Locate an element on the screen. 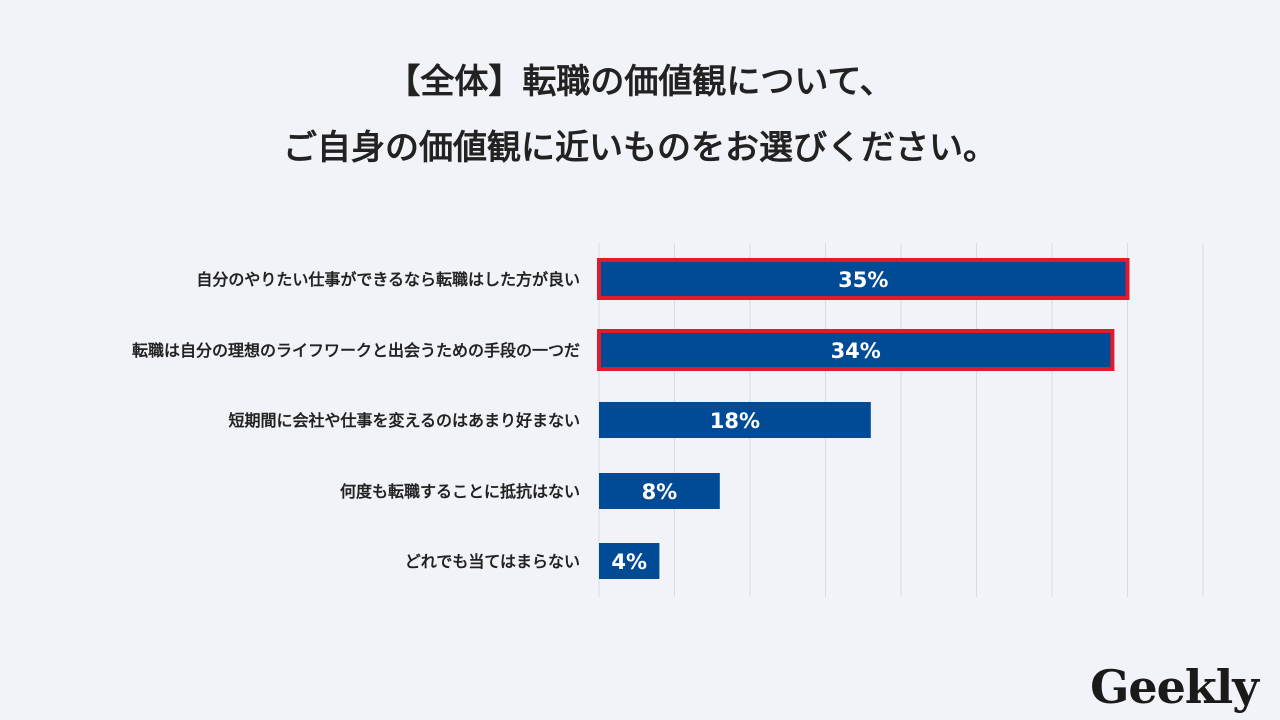 The image size is (1280, 720). geekly-logo: Geekly is located at coordinates (1174, 687).